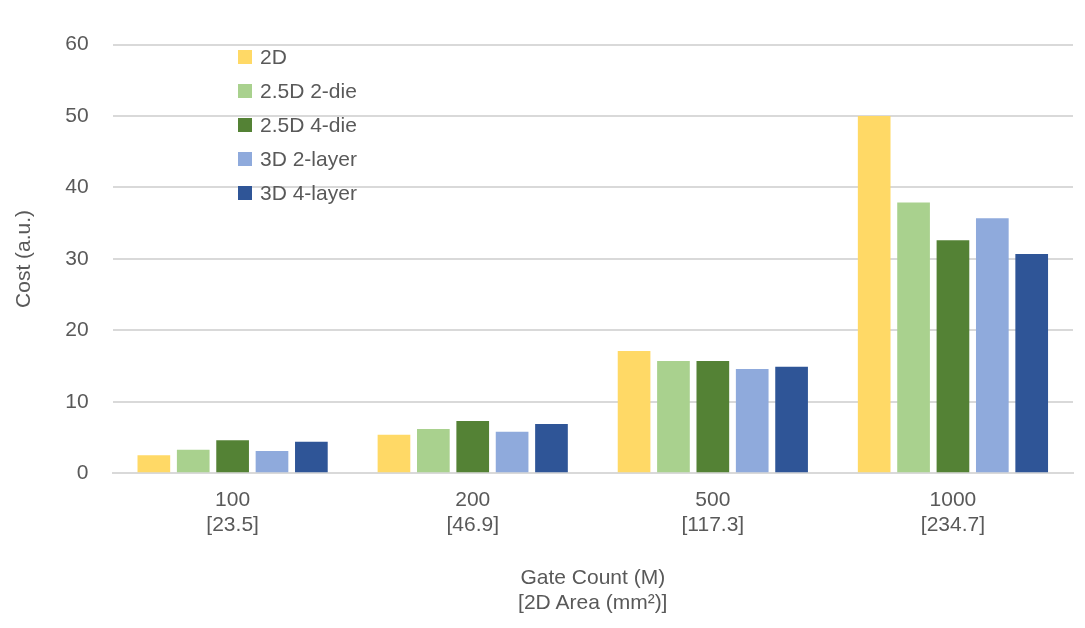 The image size is (1085, 628). What do you see at coordinates (82, 471) in the screenshot?
I see `y-tick-label: 0` at bounding box center [82, 471].